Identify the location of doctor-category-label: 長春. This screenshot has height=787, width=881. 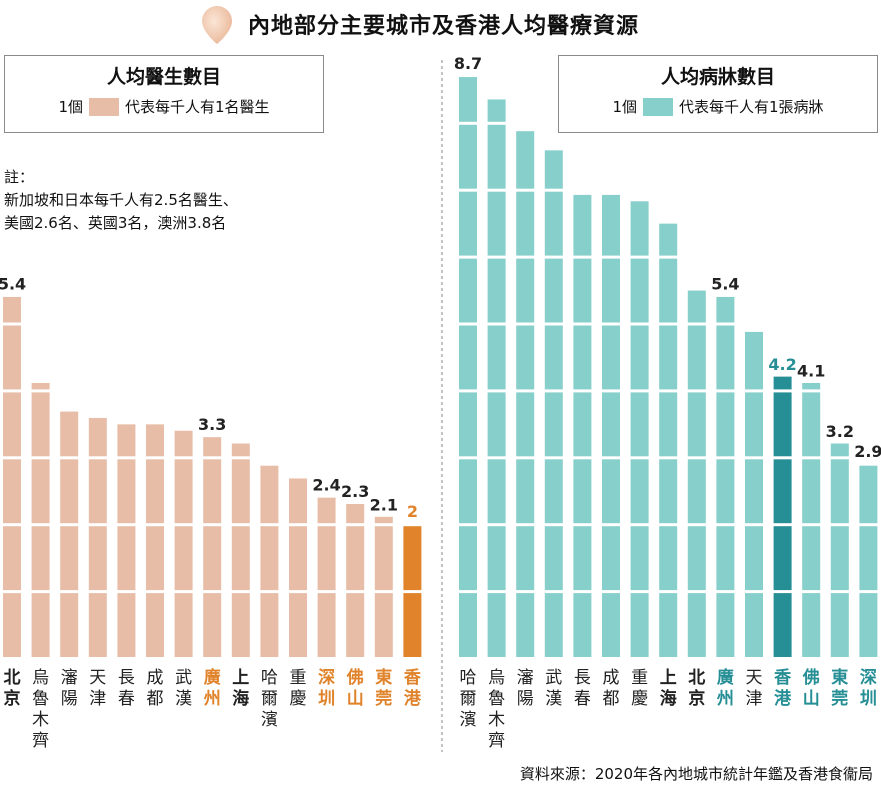
(126, 688).